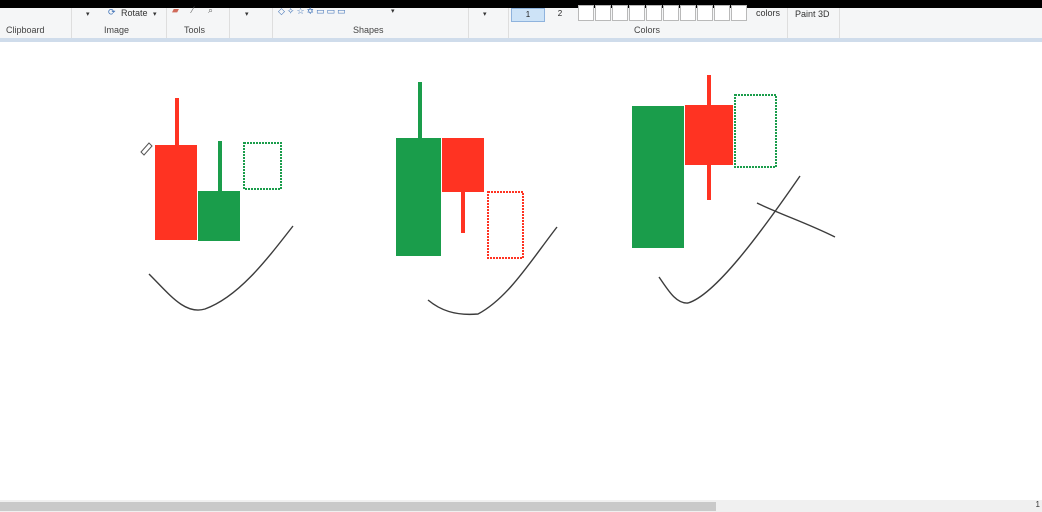 The width and height of the screenshot is (1042, 512). Describe the element at coordinates (146, 149) in the screenshot. I see `pencil-cursor-icon` at that location.